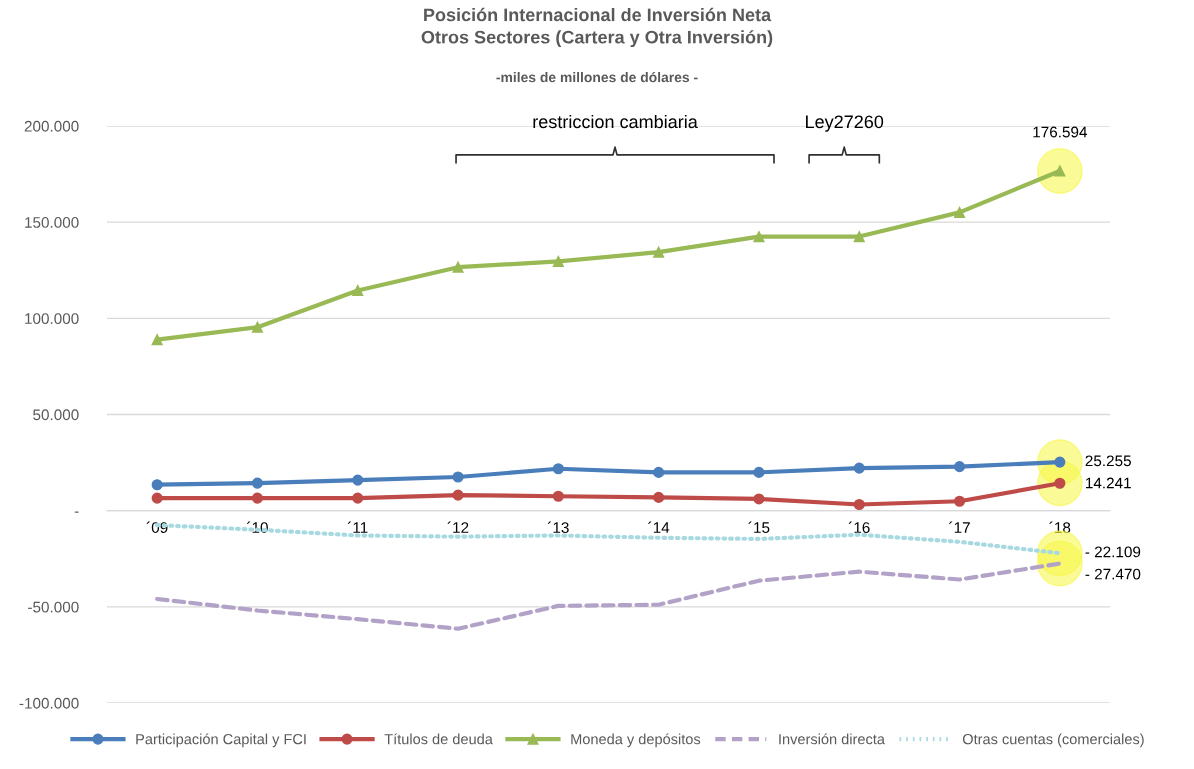 The width and height of the screenshot is (1194, 769). Describe the element at coordinates (1060, 132) in the screenshot. I see `data-label: 176.594` at that location.